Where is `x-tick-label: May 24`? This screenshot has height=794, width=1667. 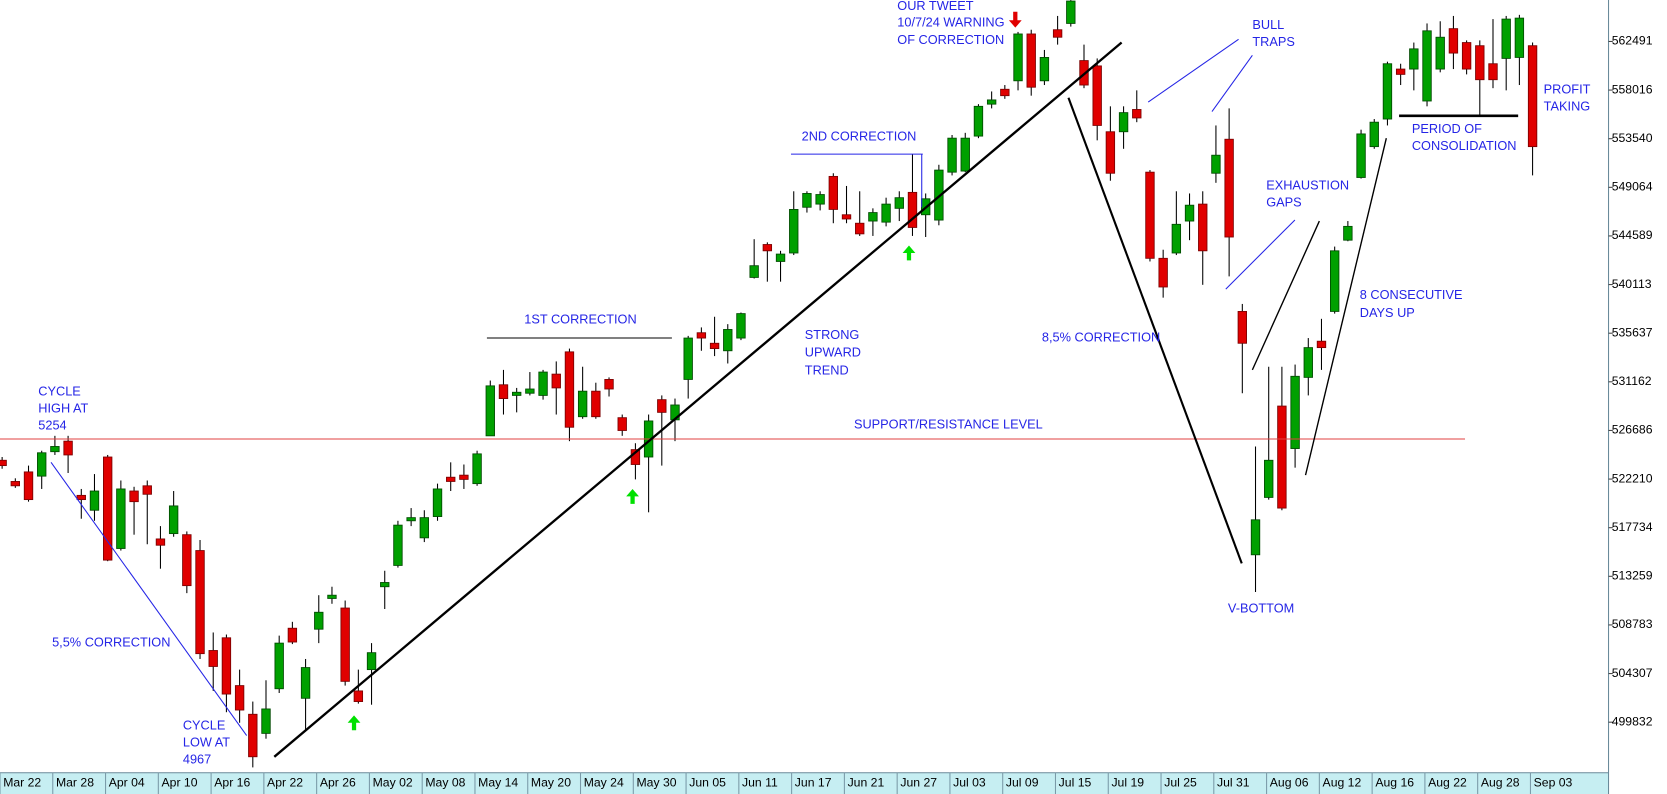
x-tick-label: May 24 is located at coordinates (604, 783).